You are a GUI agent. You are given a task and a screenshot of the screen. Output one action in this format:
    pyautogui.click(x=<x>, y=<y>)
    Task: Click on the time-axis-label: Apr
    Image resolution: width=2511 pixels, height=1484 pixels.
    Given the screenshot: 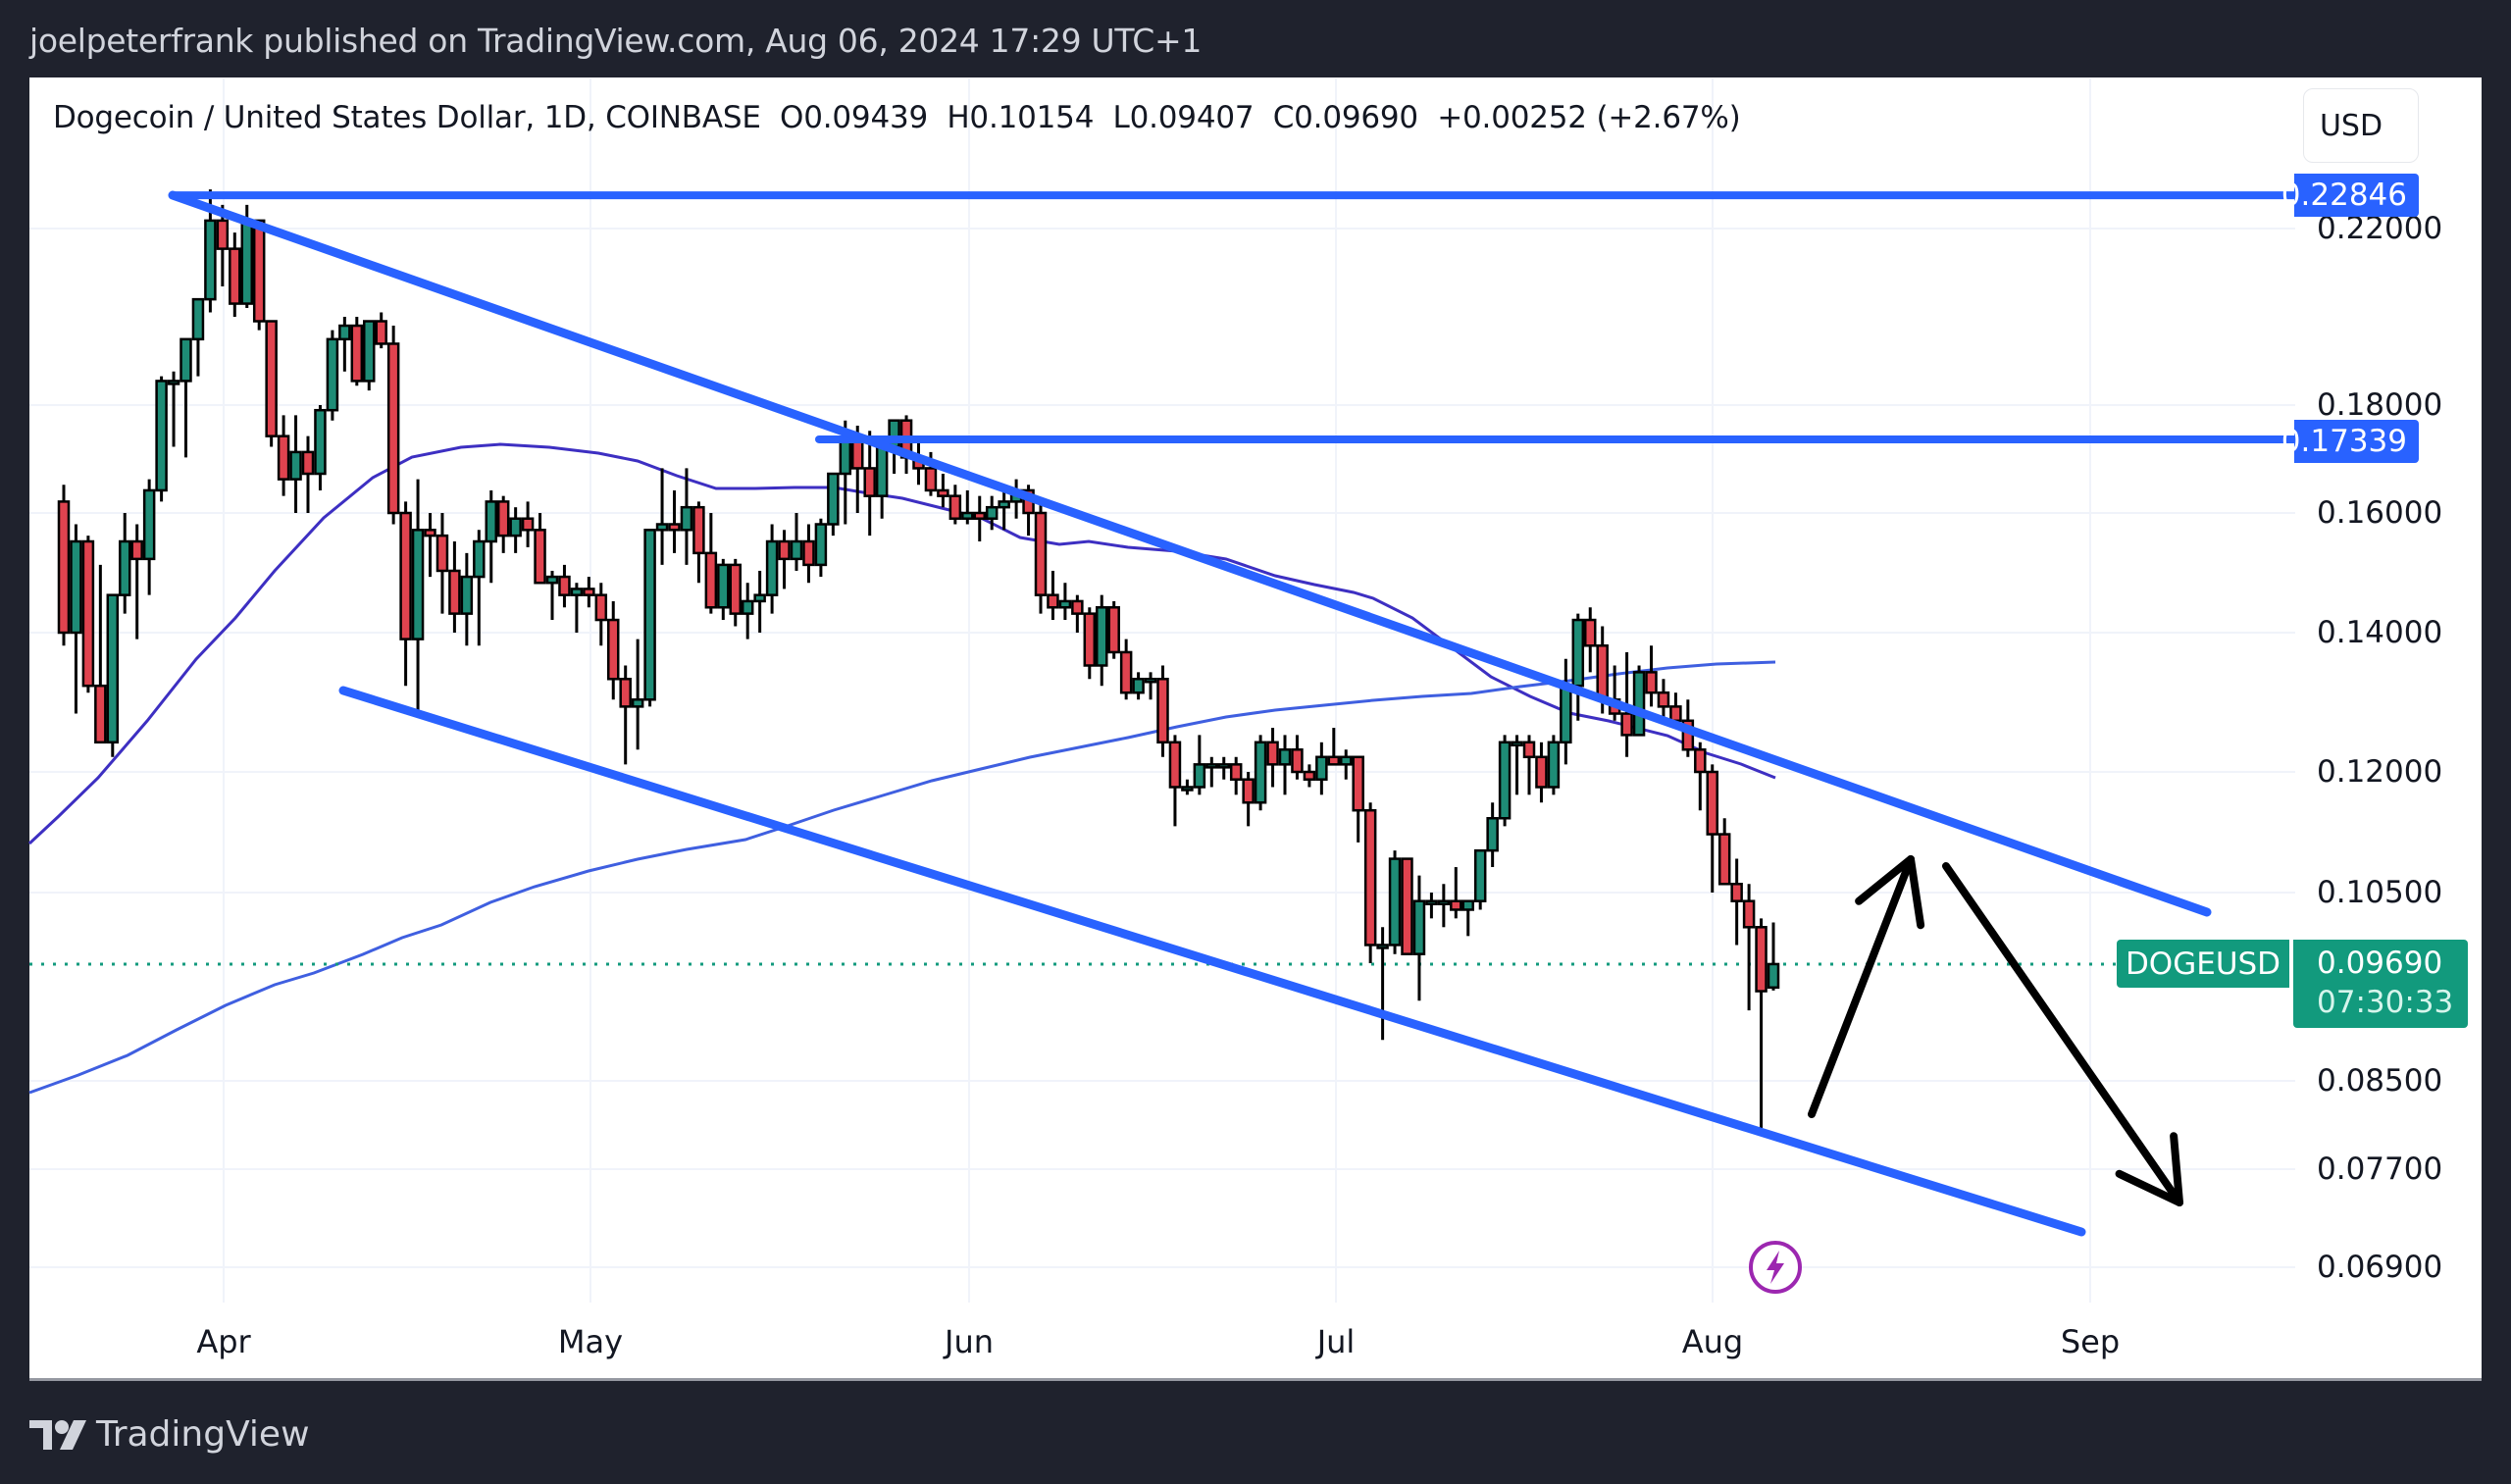 What is the action you would take?
    pyautogui.click(x=223, y=1341)
    